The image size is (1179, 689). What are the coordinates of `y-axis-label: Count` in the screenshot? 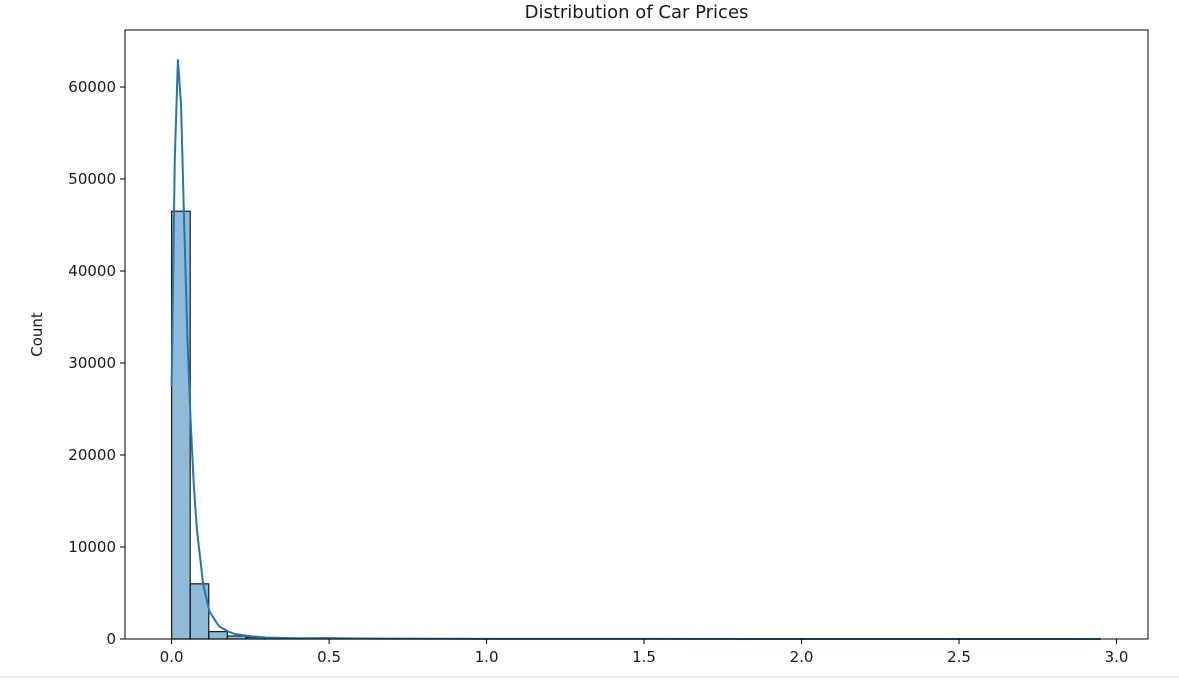 It's located at (37, 334).